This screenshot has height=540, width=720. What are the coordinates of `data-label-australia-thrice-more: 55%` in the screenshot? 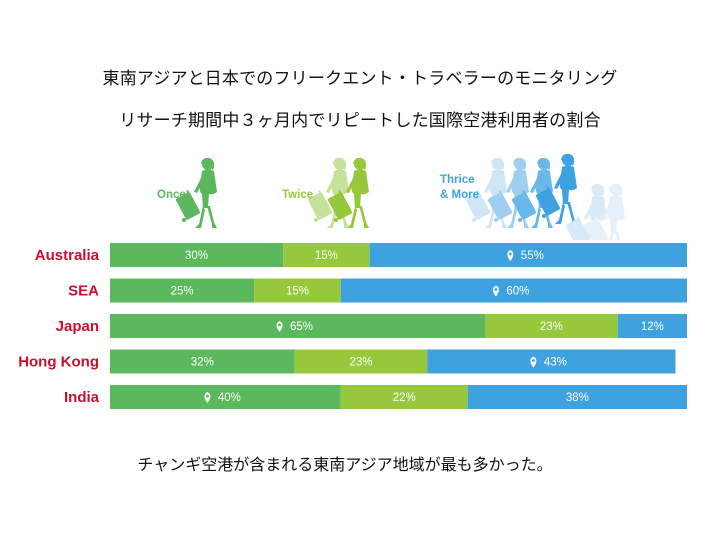 It's located at (532, 256).